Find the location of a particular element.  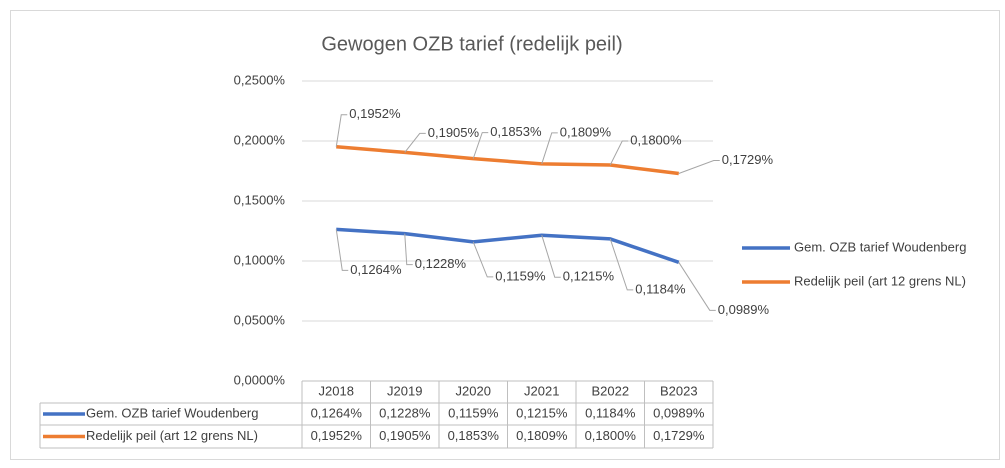

data-label: 0,0989% is located at coordinates (744, 309).